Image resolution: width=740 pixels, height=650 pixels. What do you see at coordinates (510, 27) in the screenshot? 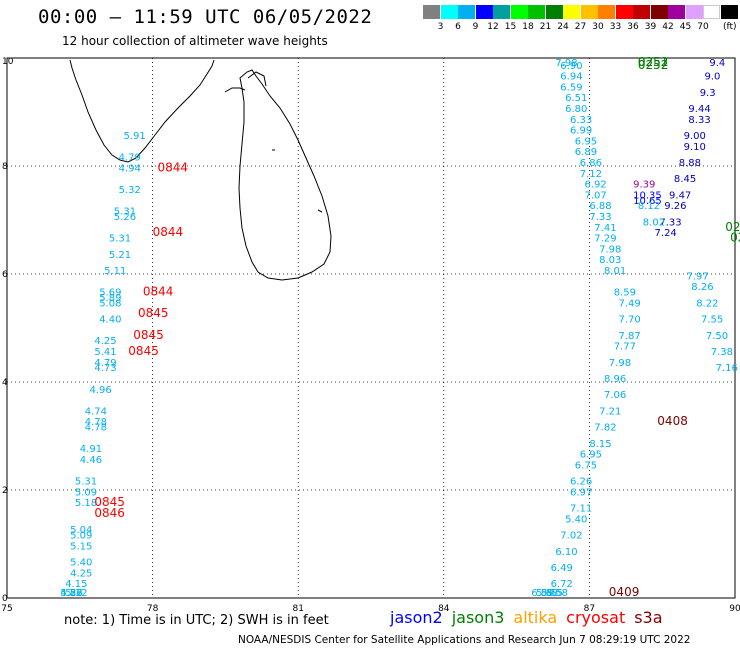
I see `legend-tick-label: 15` at bounding box center [510, 27].